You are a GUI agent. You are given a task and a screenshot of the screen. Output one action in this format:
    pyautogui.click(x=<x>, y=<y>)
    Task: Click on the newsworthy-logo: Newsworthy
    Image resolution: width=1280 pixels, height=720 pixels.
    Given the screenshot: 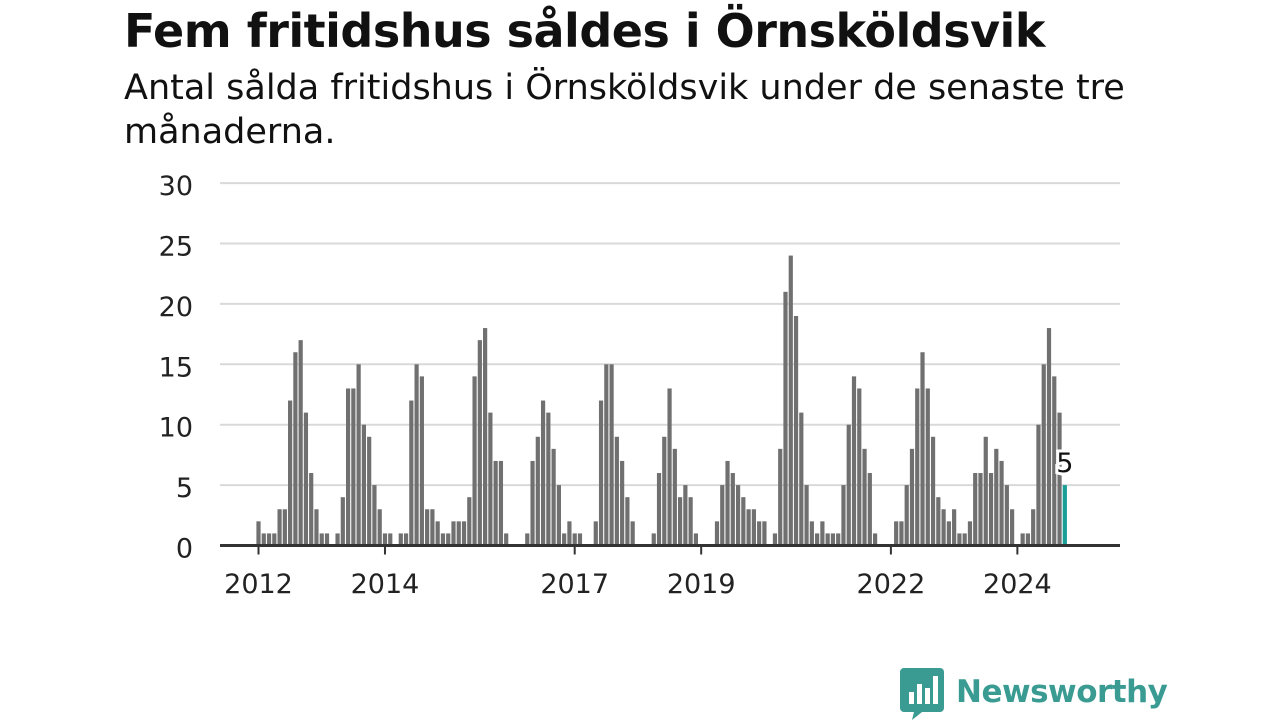 What is the action you would take?
    pyautogui.click(x=1034, y=694)
    